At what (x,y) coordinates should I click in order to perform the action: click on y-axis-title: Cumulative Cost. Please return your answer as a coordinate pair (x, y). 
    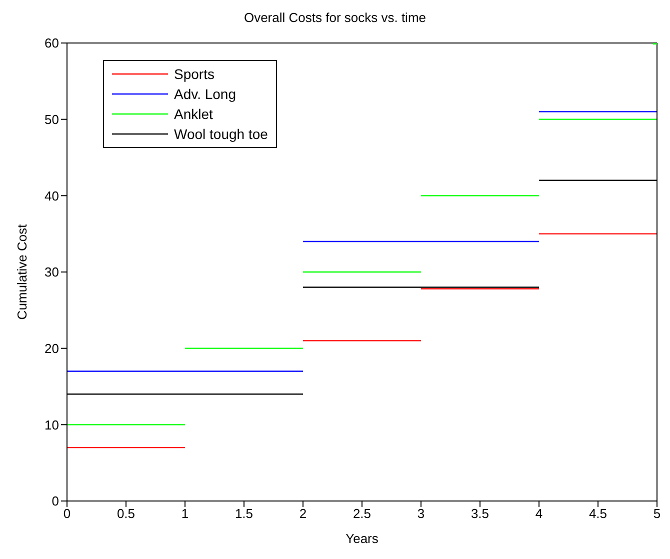
    Looking at the image, I should click on (22, 272).